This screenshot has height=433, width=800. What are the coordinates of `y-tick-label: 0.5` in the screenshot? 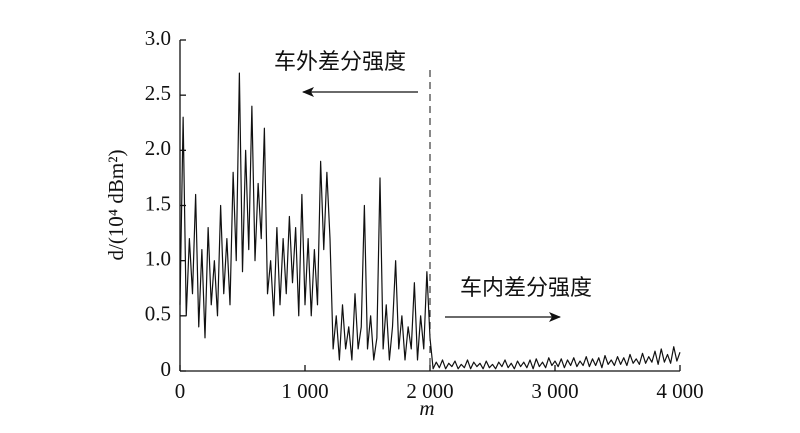 It's located at (158, 314).